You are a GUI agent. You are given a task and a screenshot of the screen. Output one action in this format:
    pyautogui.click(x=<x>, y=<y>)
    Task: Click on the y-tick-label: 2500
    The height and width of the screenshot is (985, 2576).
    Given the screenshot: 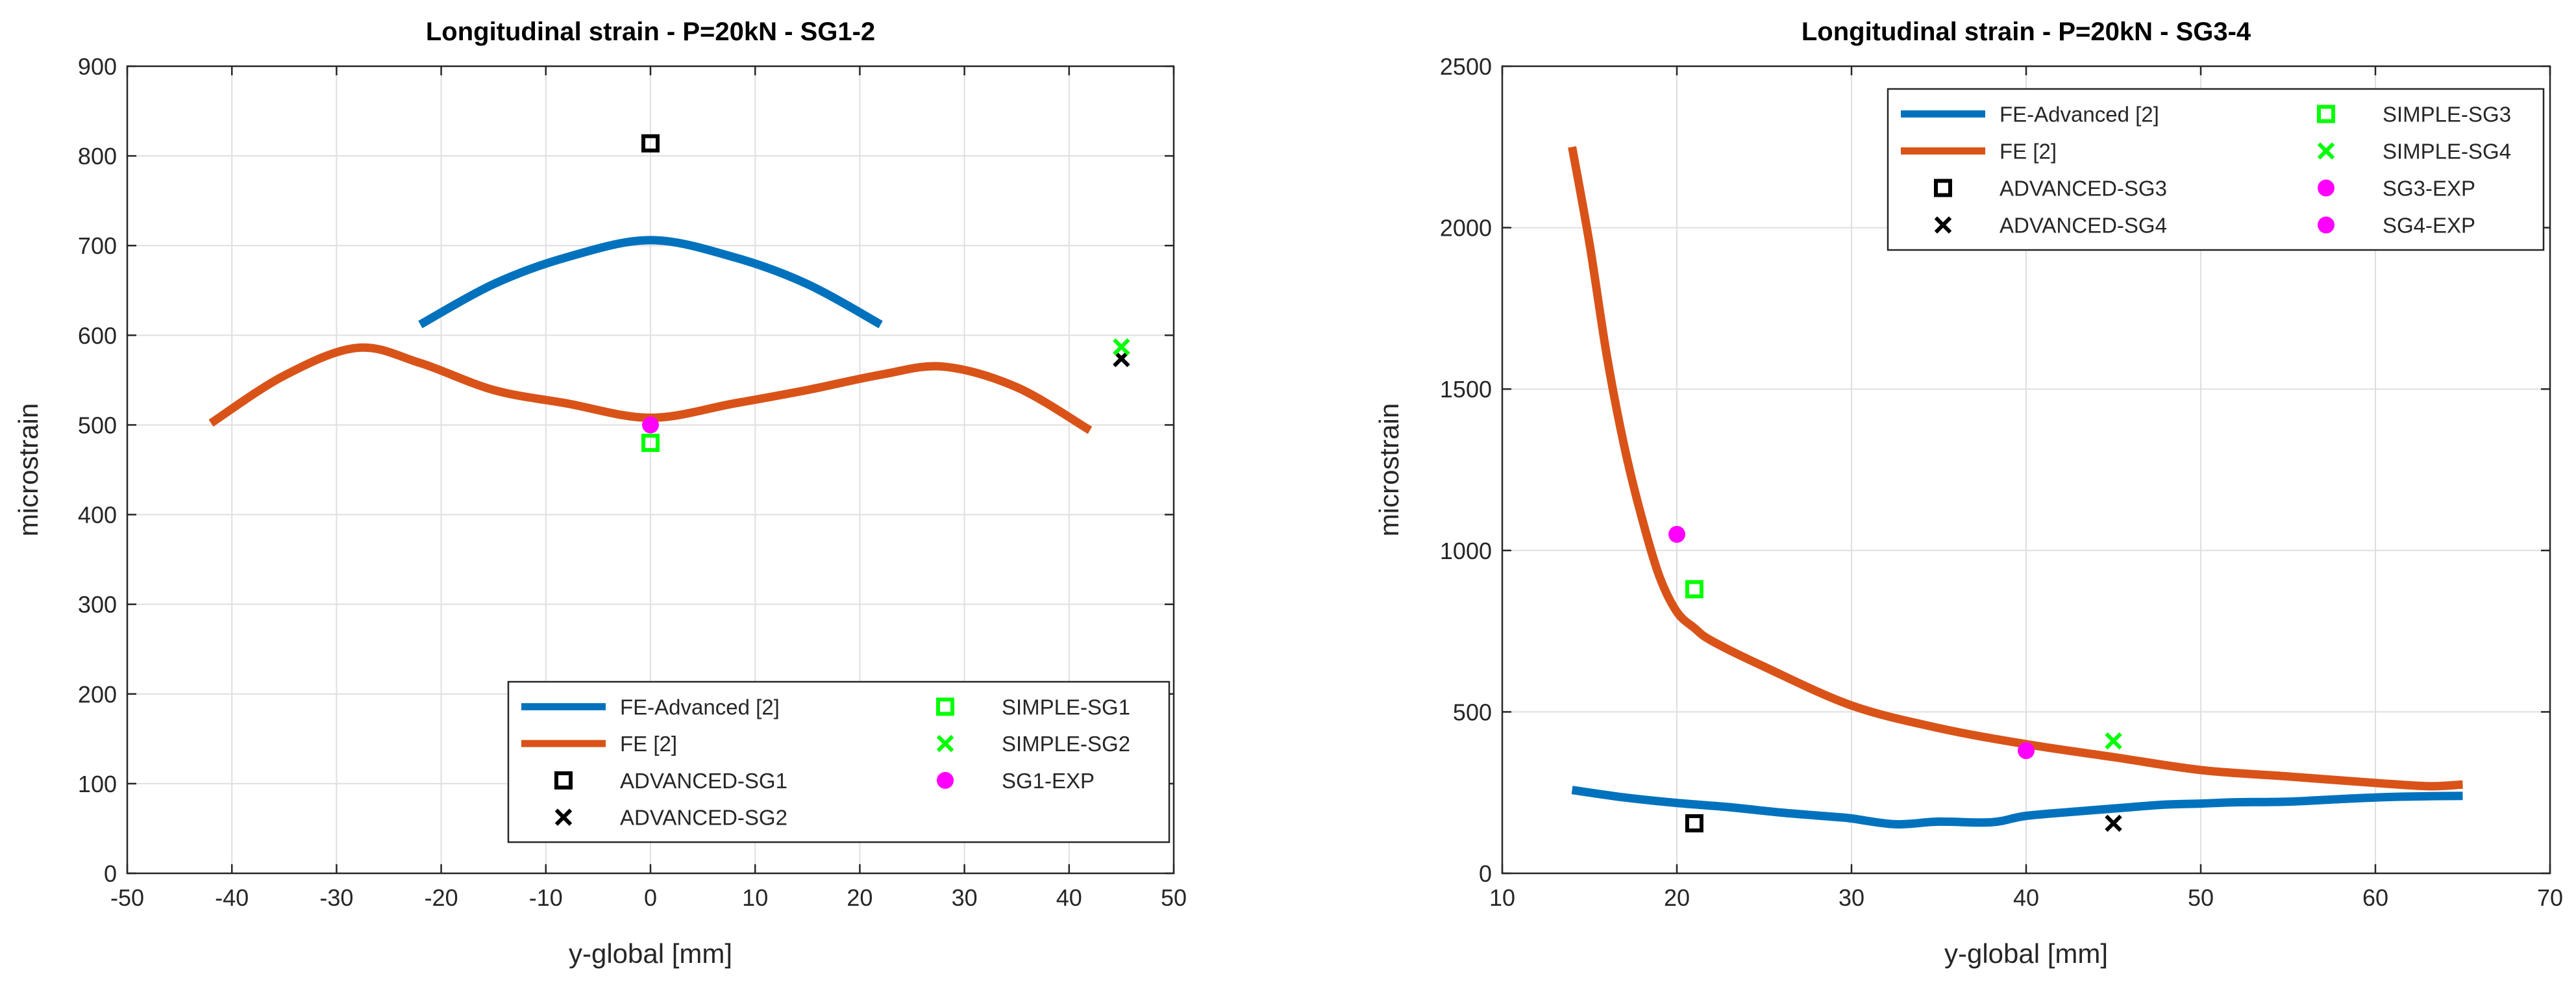 What is the action you would take?
    pyautogui.click(x=1466, y=66)
    